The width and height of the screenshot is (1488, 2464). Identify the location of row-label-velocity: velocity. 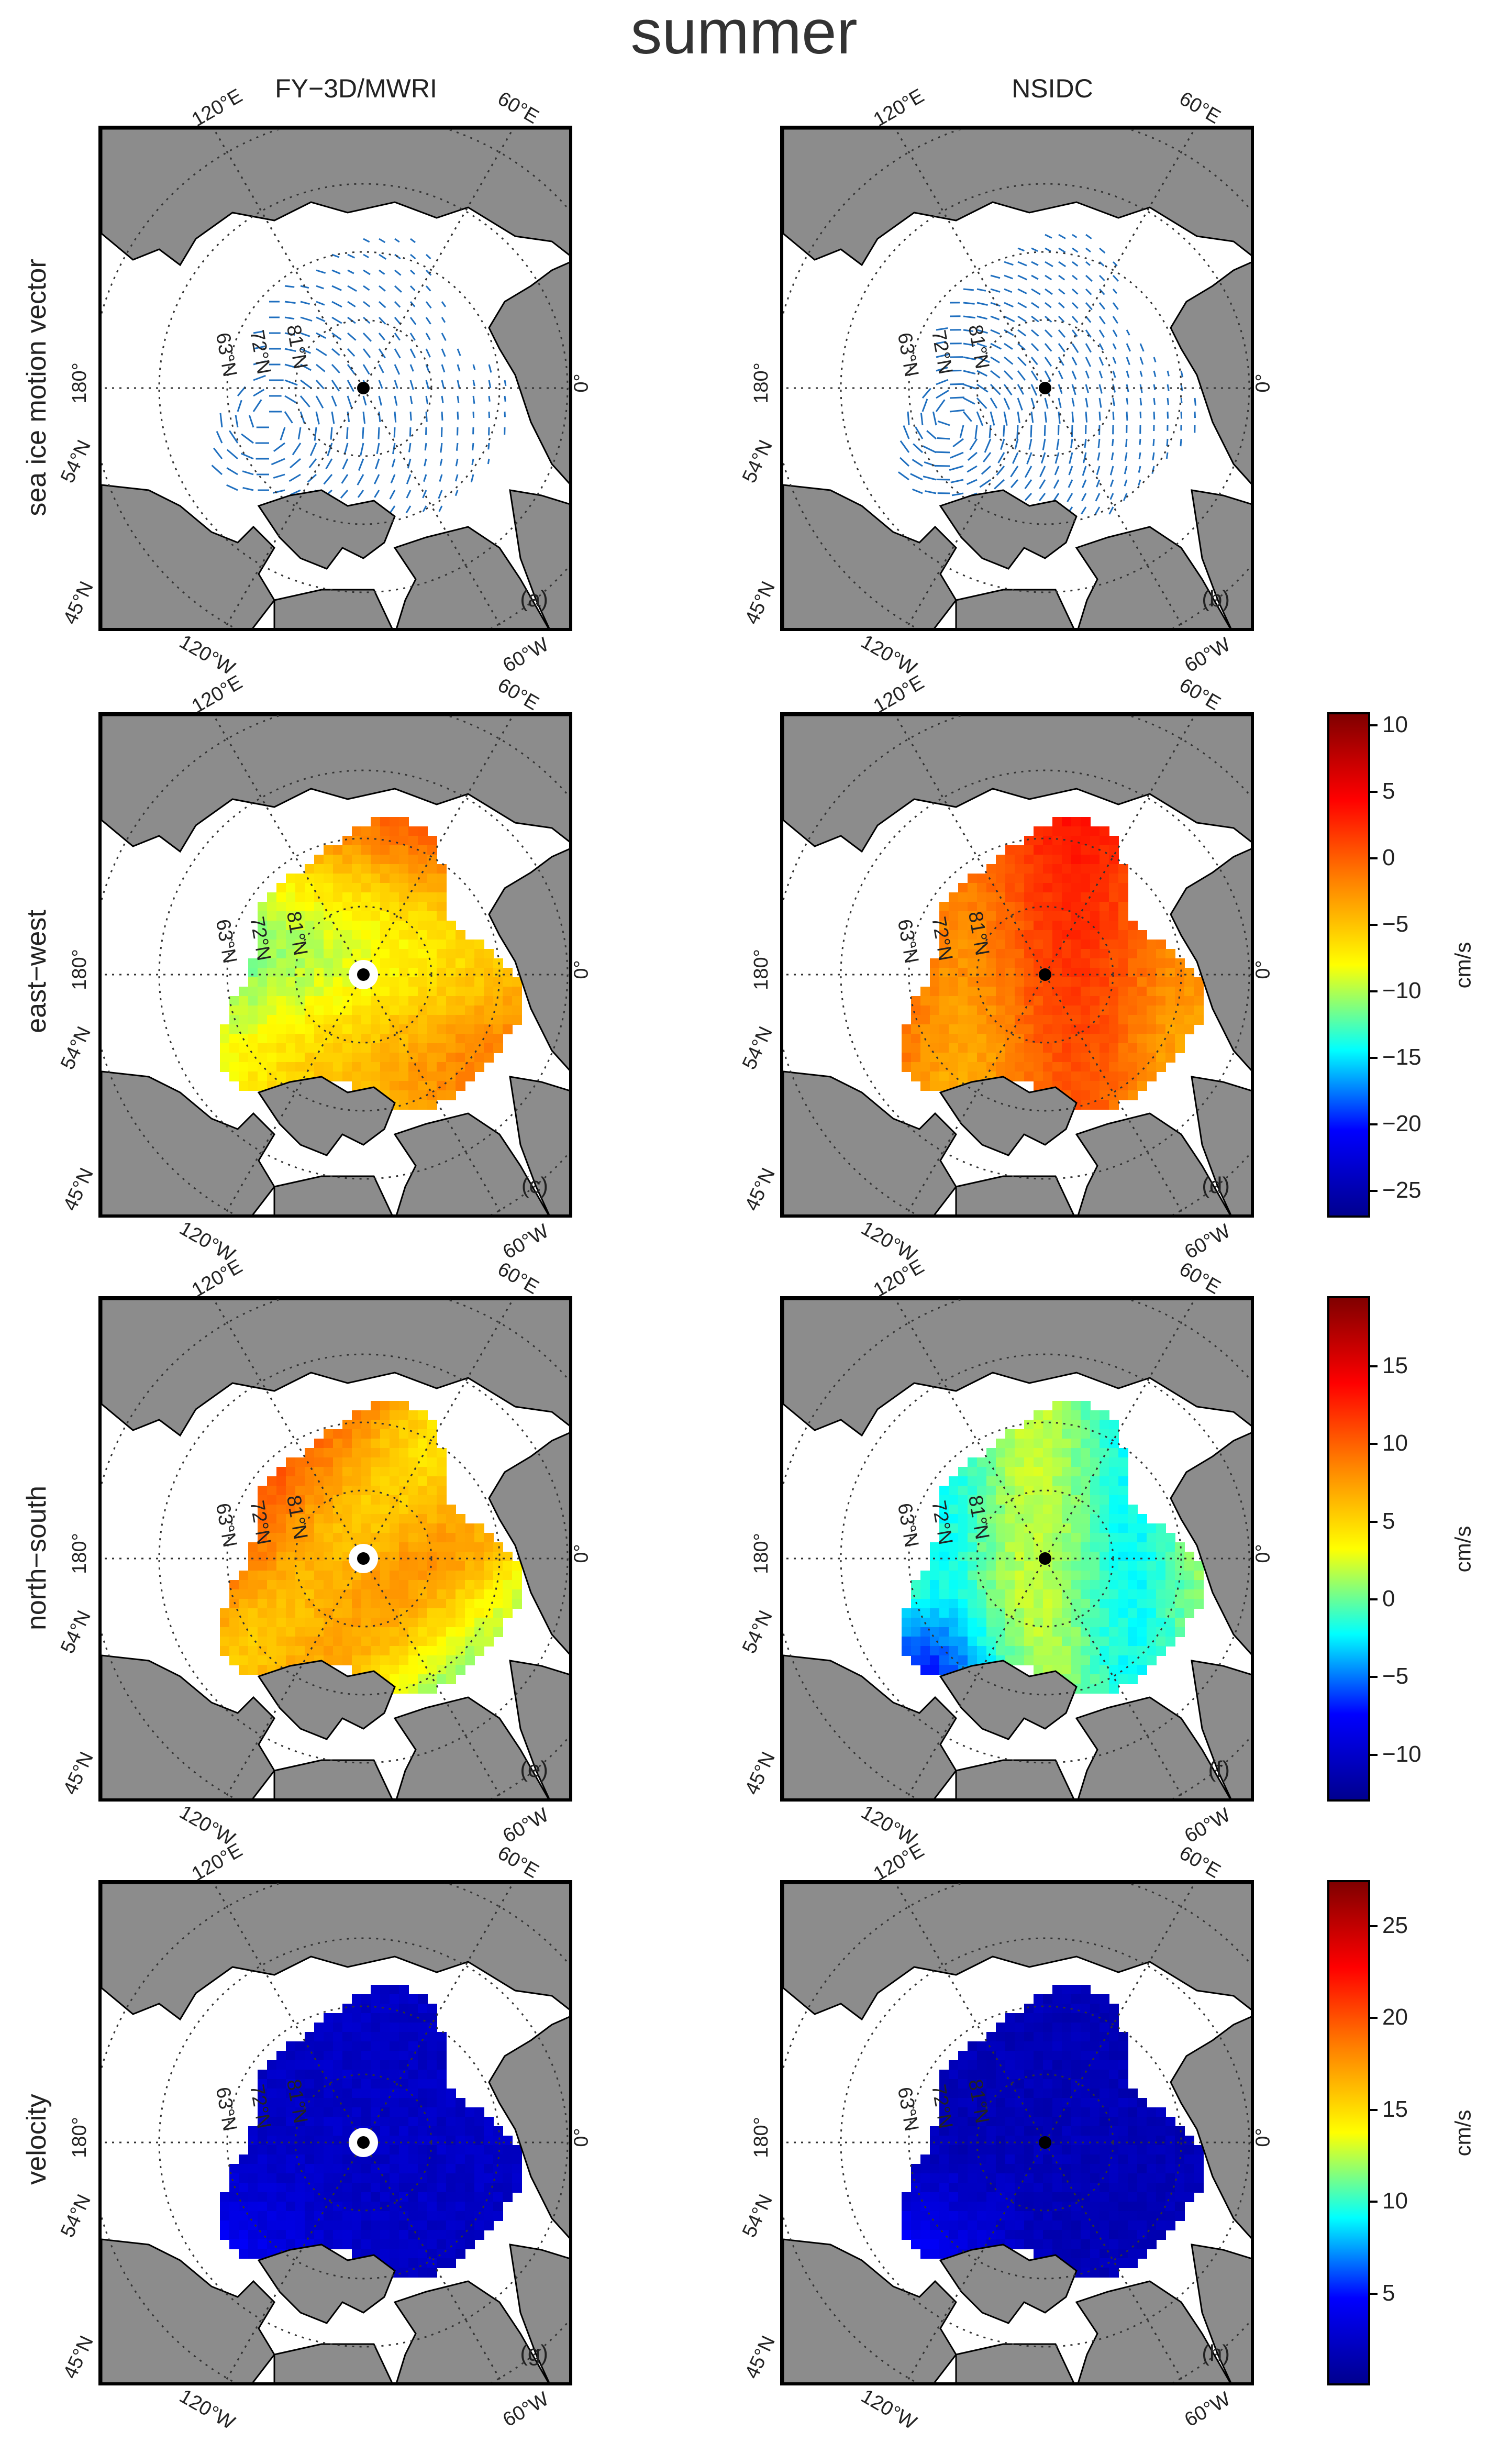
(36, 2139).